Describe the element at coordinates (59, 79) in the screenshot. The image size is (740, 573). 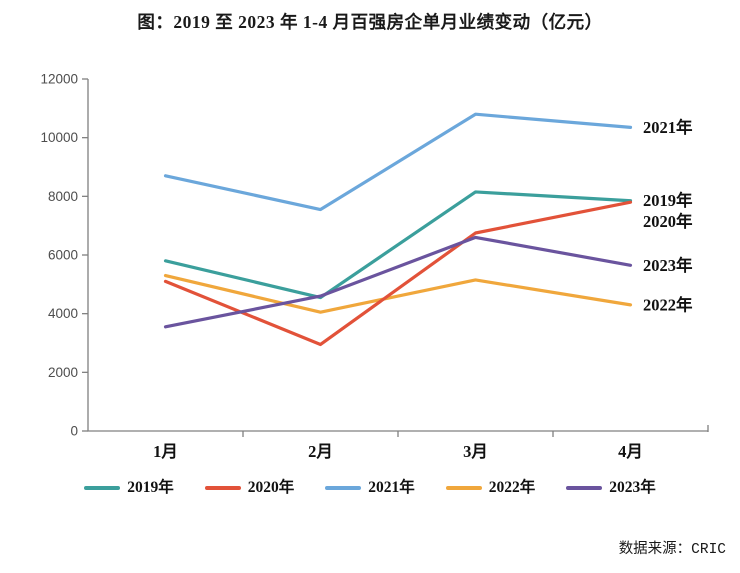
I see `y-tick-label: 12000` at that location.